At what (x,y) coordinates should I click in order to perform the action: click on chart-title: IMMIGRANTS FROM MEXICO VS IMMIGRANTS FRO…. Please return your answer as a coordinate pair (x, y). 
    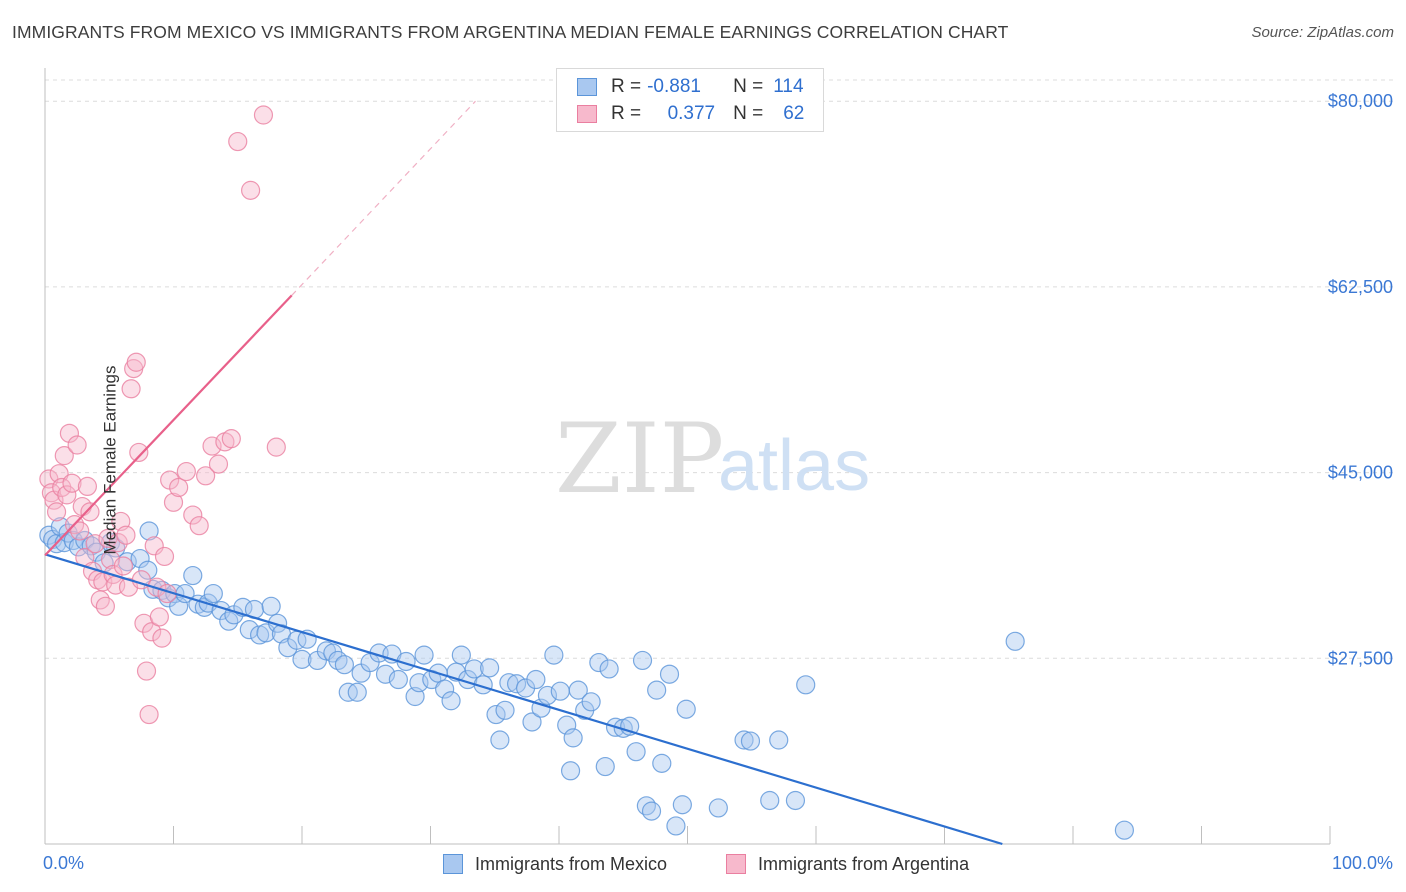
    Looking at the image, I should click on (510, 32).